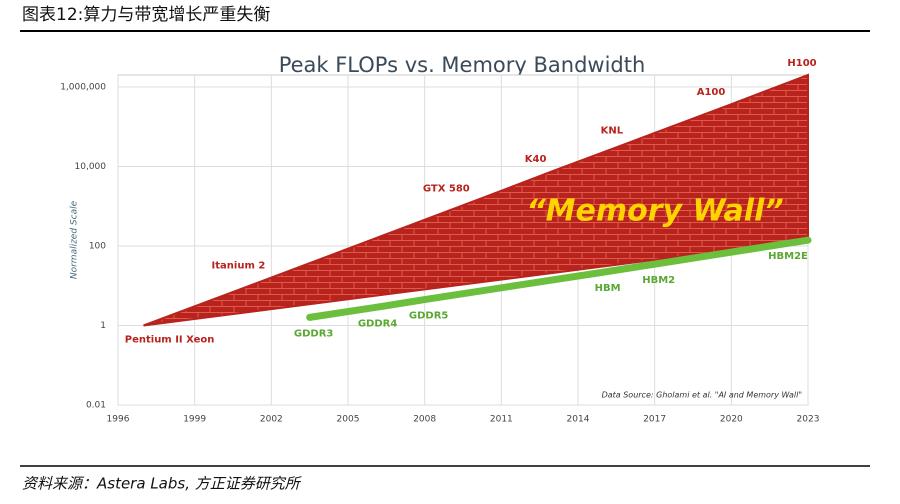 The height and width of the screenshot is (504, 900). I want to click on memory-label: GDDR3, so click(314, 333).